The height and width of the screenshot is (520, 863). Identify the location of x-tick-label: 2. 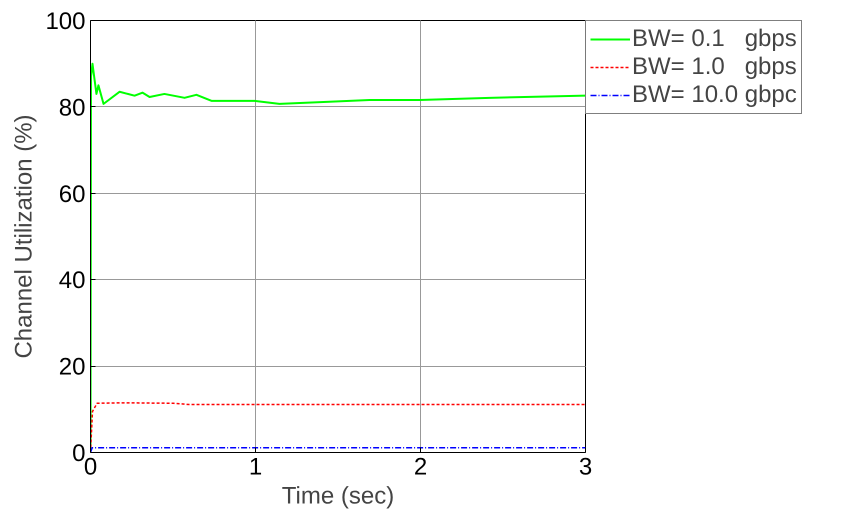
(421, 467).